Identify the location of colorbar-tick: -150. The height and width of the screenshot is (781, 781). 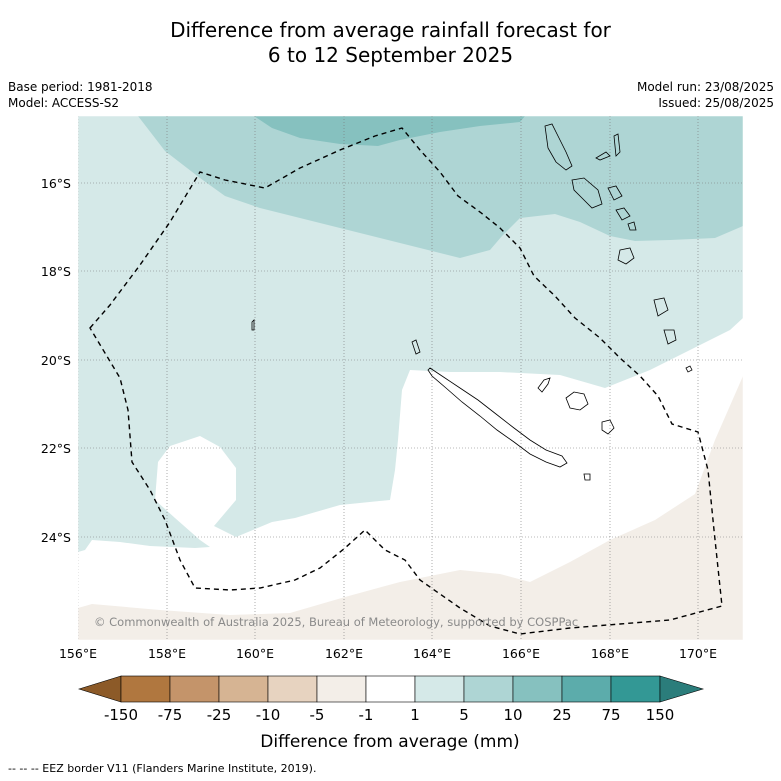
(121, 715).